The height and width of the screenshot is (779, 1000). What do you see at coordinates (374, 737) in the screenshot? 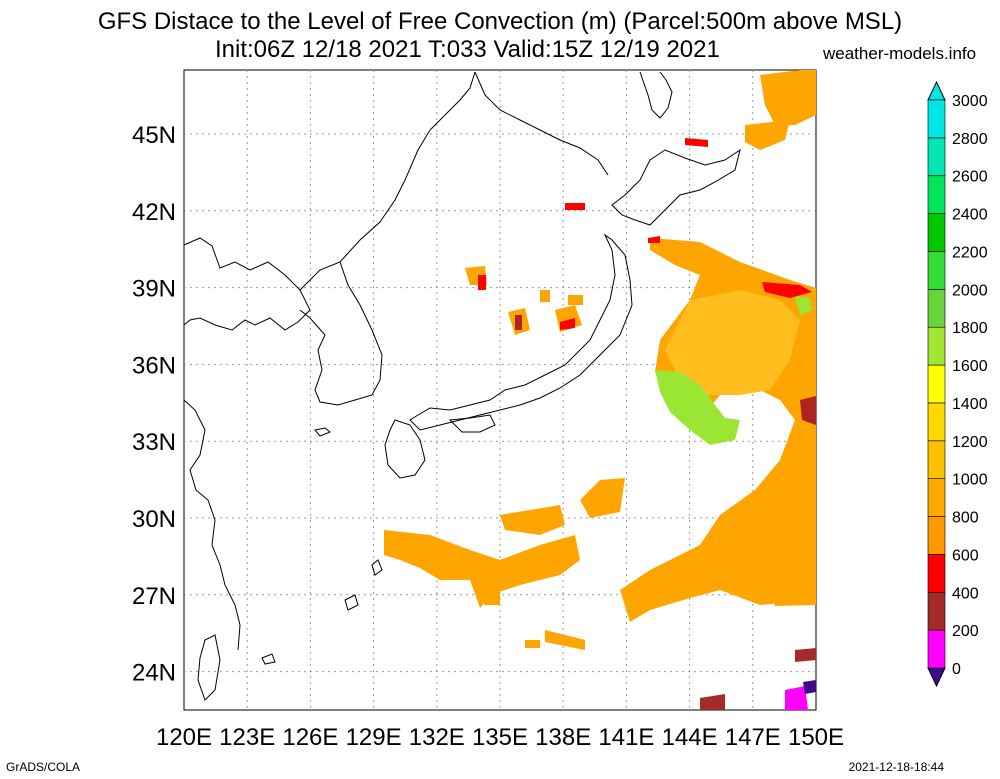
I see `lon-tick-label: 129E` at bounding box center [374, 737].